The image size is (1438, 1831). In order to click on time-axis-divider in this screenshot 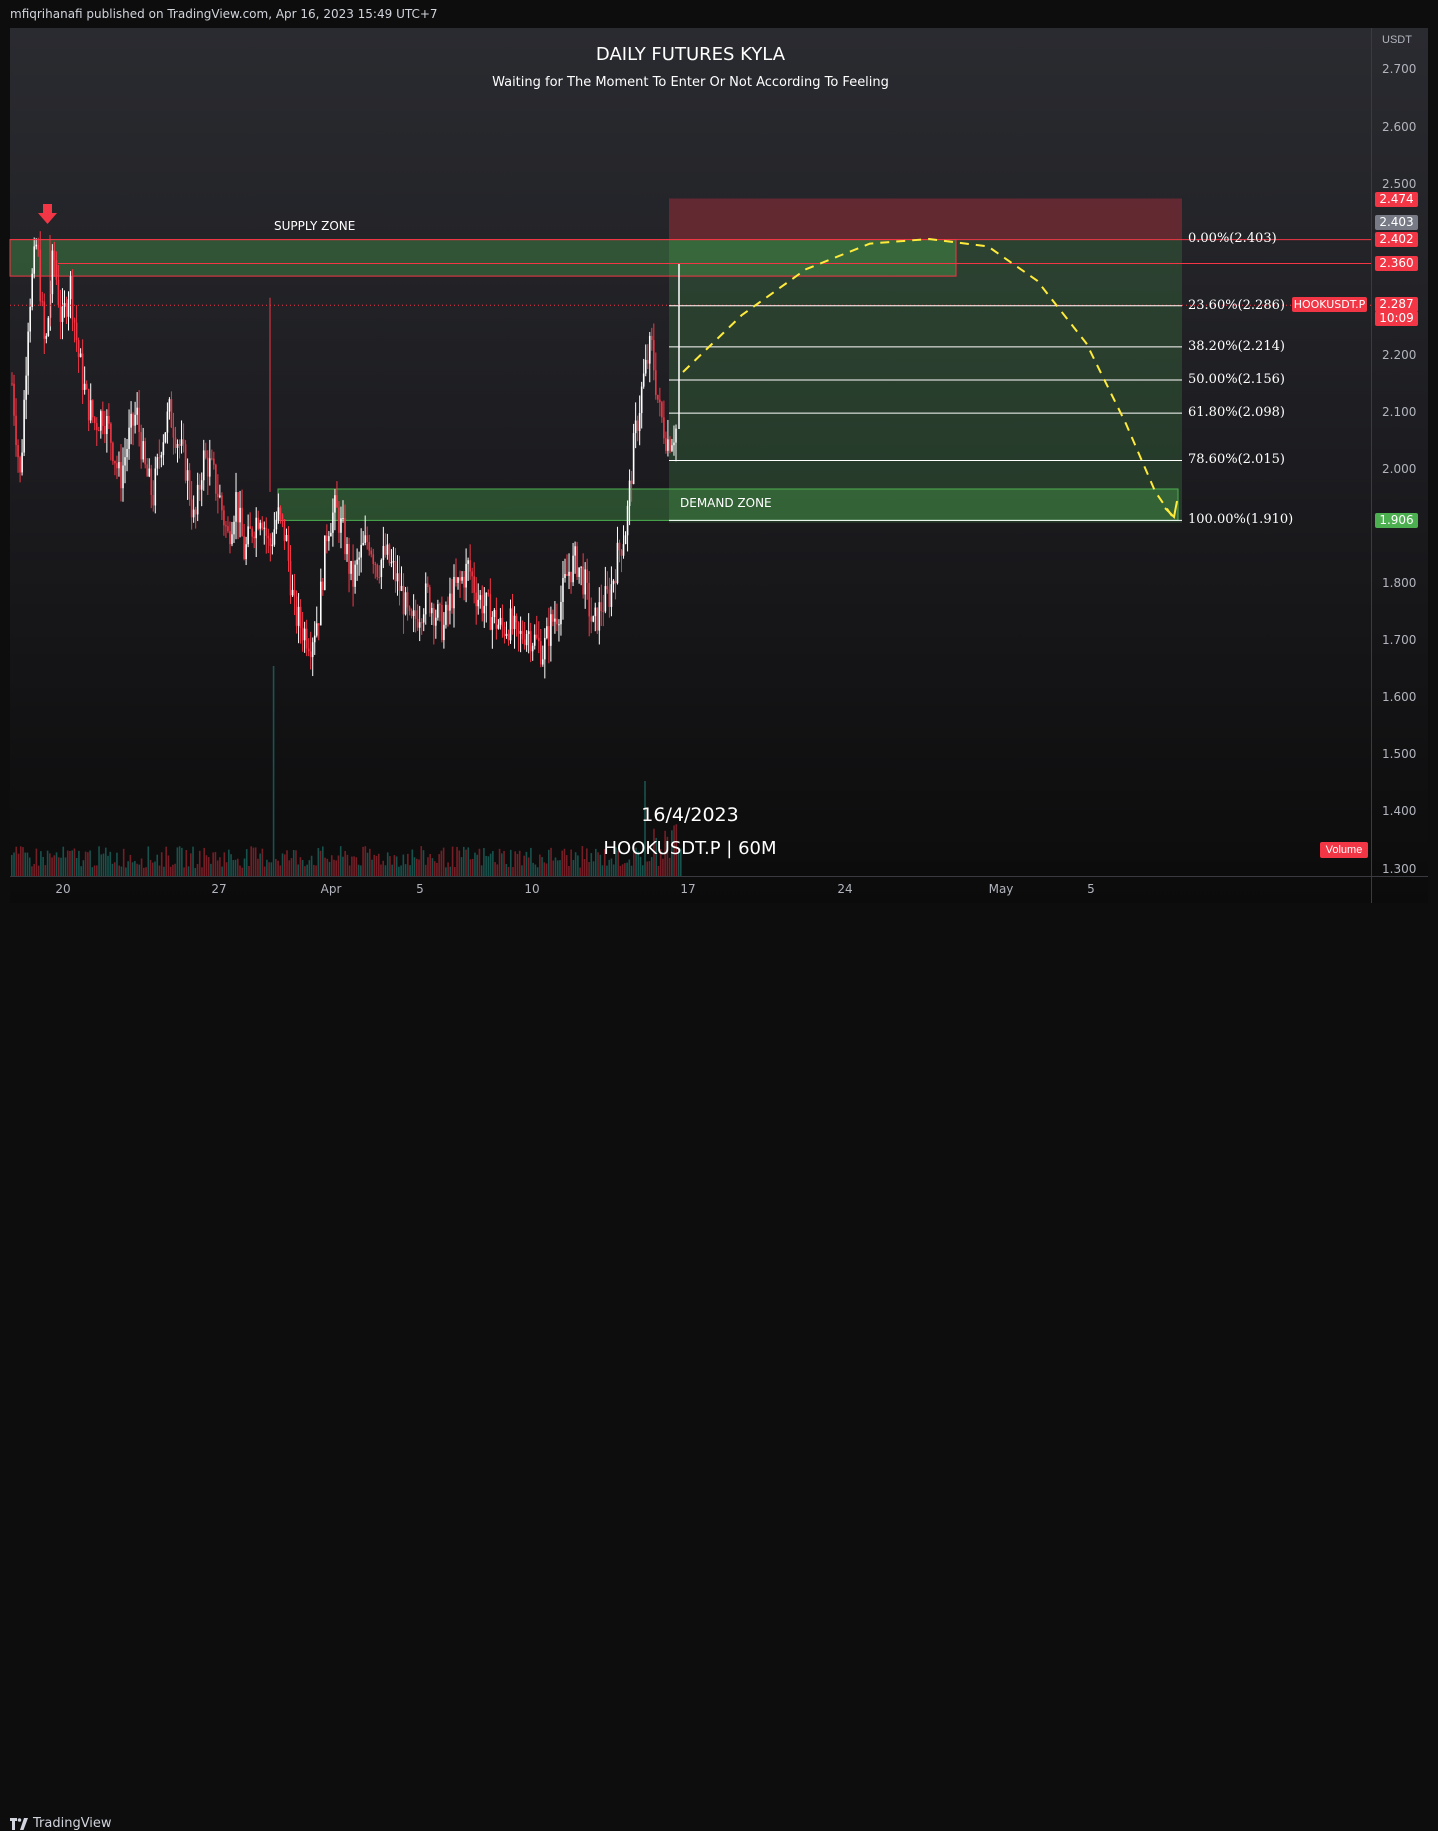, I will do `click(719, 876)`.